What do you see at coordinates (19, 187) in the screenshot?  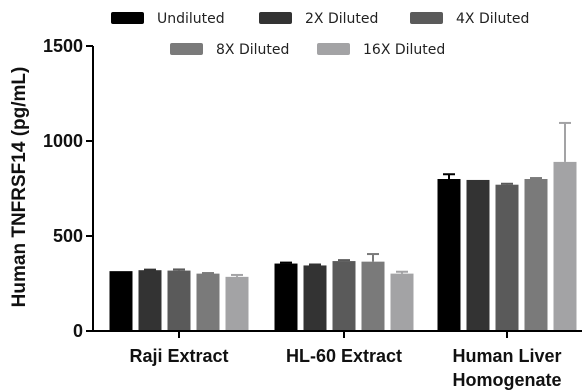 I see `y-axis-label: Human TNFRSF14 (pg/mL)` at bounding box center [19, 187].